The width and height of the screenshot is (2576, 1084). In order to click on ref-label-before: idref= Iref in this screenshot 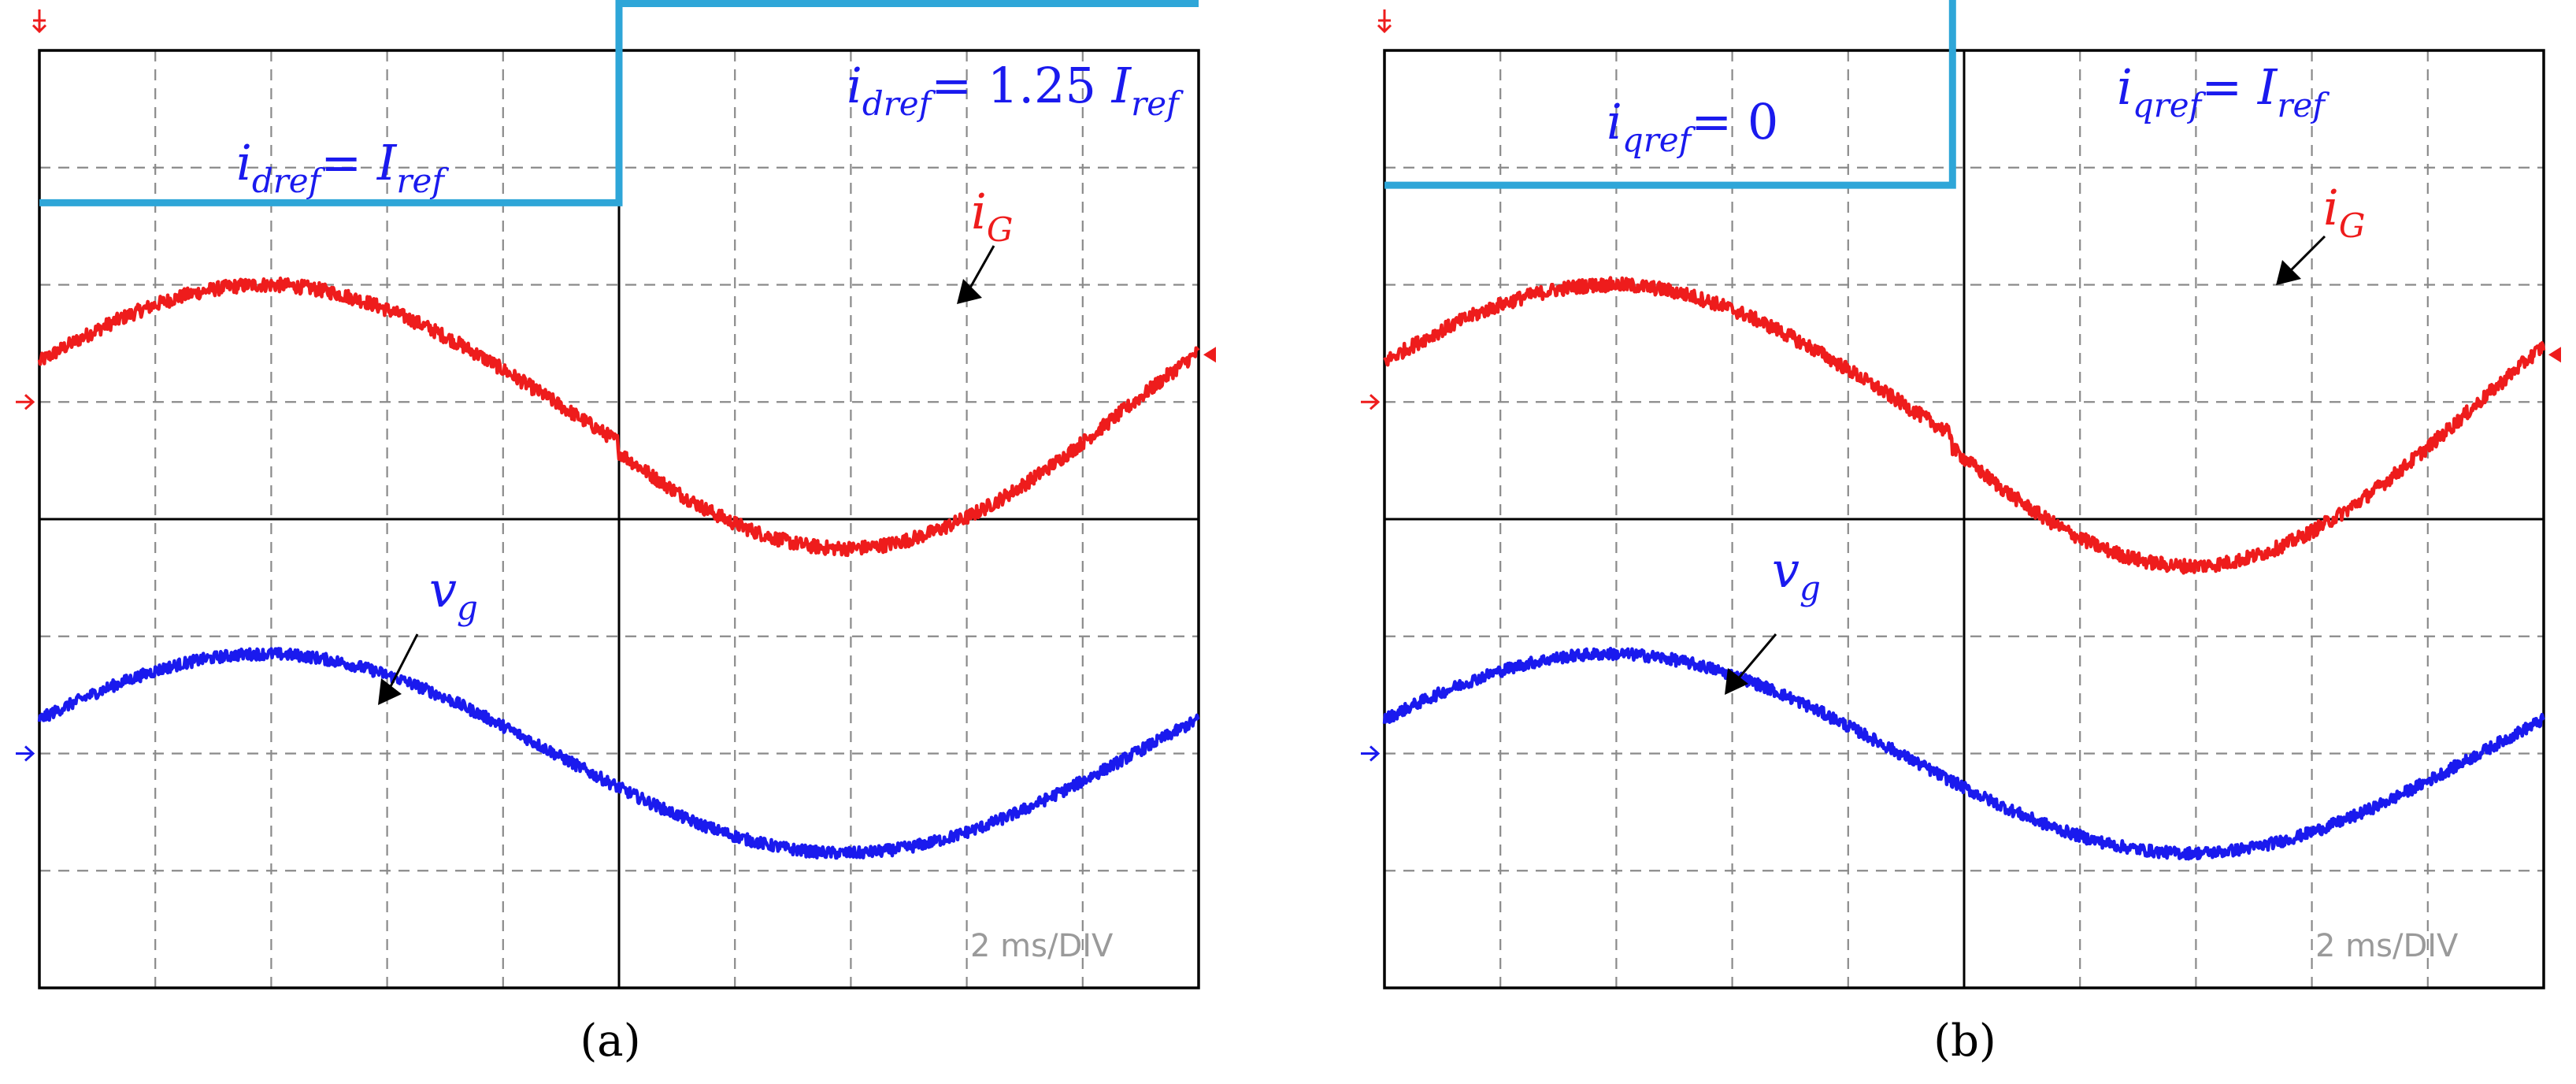, I will do `click(342, 167)`.